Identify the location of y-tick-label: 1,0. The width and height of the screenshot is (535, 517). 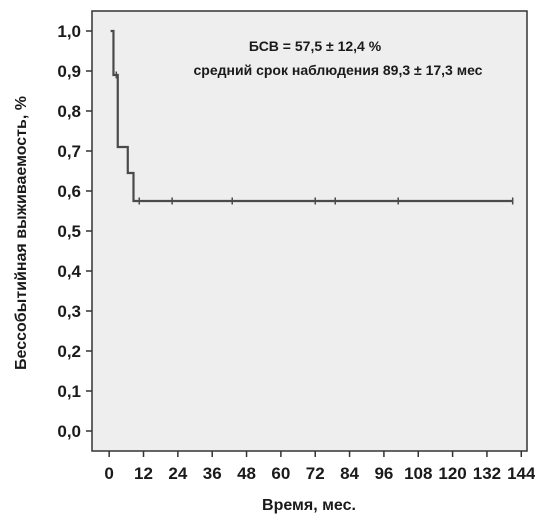
(69, 31).